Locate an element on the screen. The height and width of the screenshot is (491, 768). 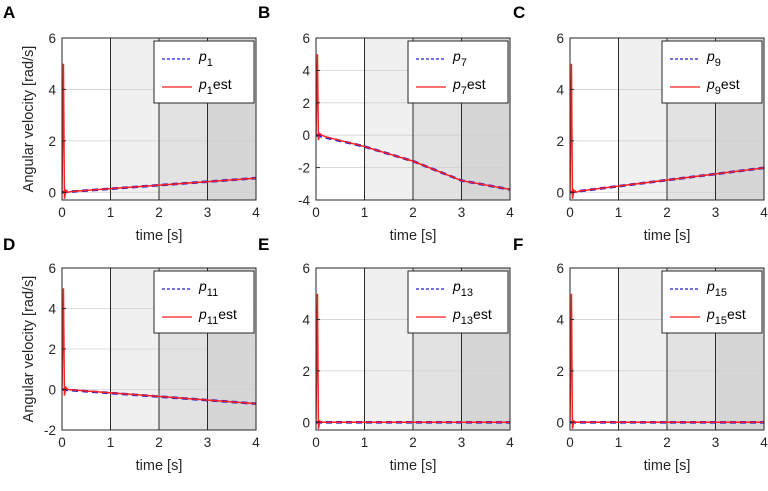
legend-entry-true: p15 is located at coordinates (716, 288).